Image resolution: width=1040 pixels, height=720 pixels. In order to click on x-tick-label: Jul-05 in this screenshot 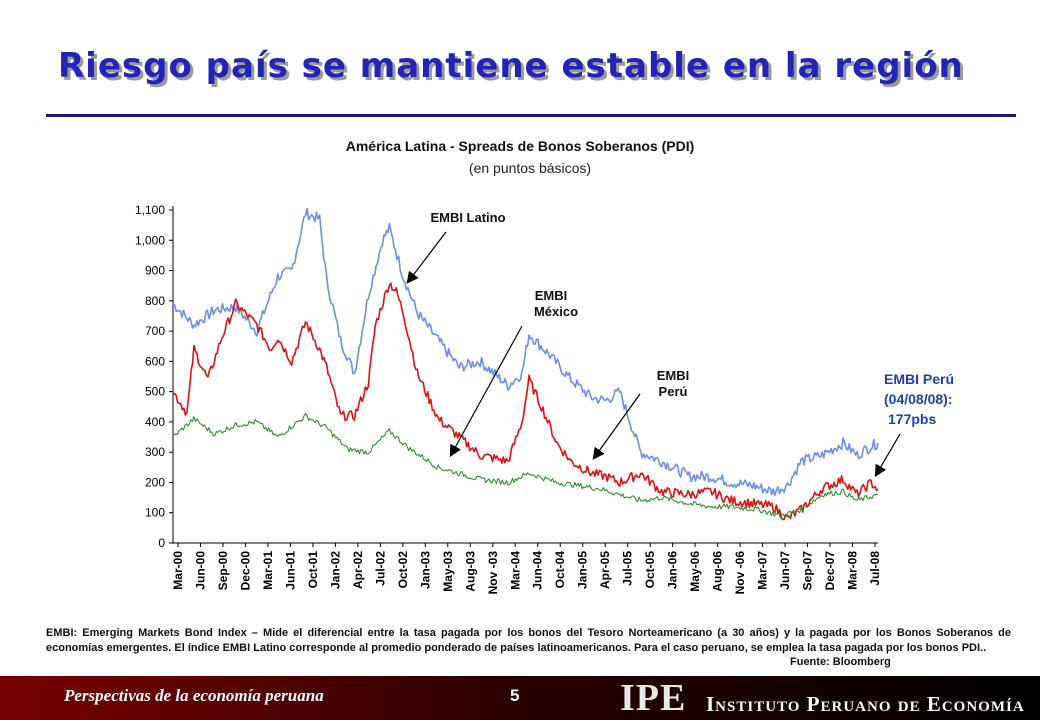, I will do `click(628, 568)`.